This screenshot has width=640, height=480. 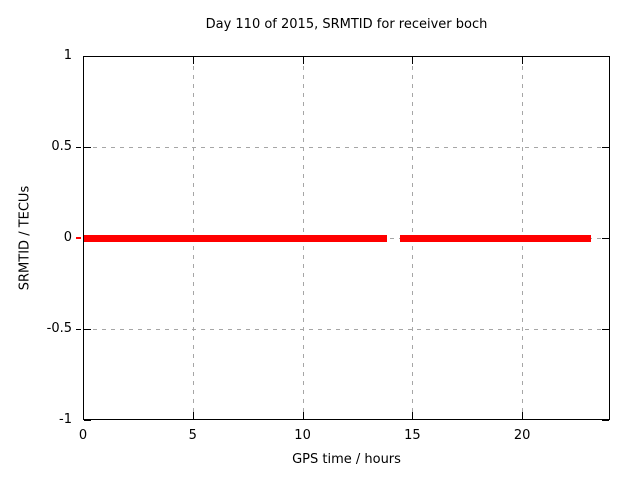 I want to click on x-axis-title: GPS time / hours, so click(x=346, y=459).